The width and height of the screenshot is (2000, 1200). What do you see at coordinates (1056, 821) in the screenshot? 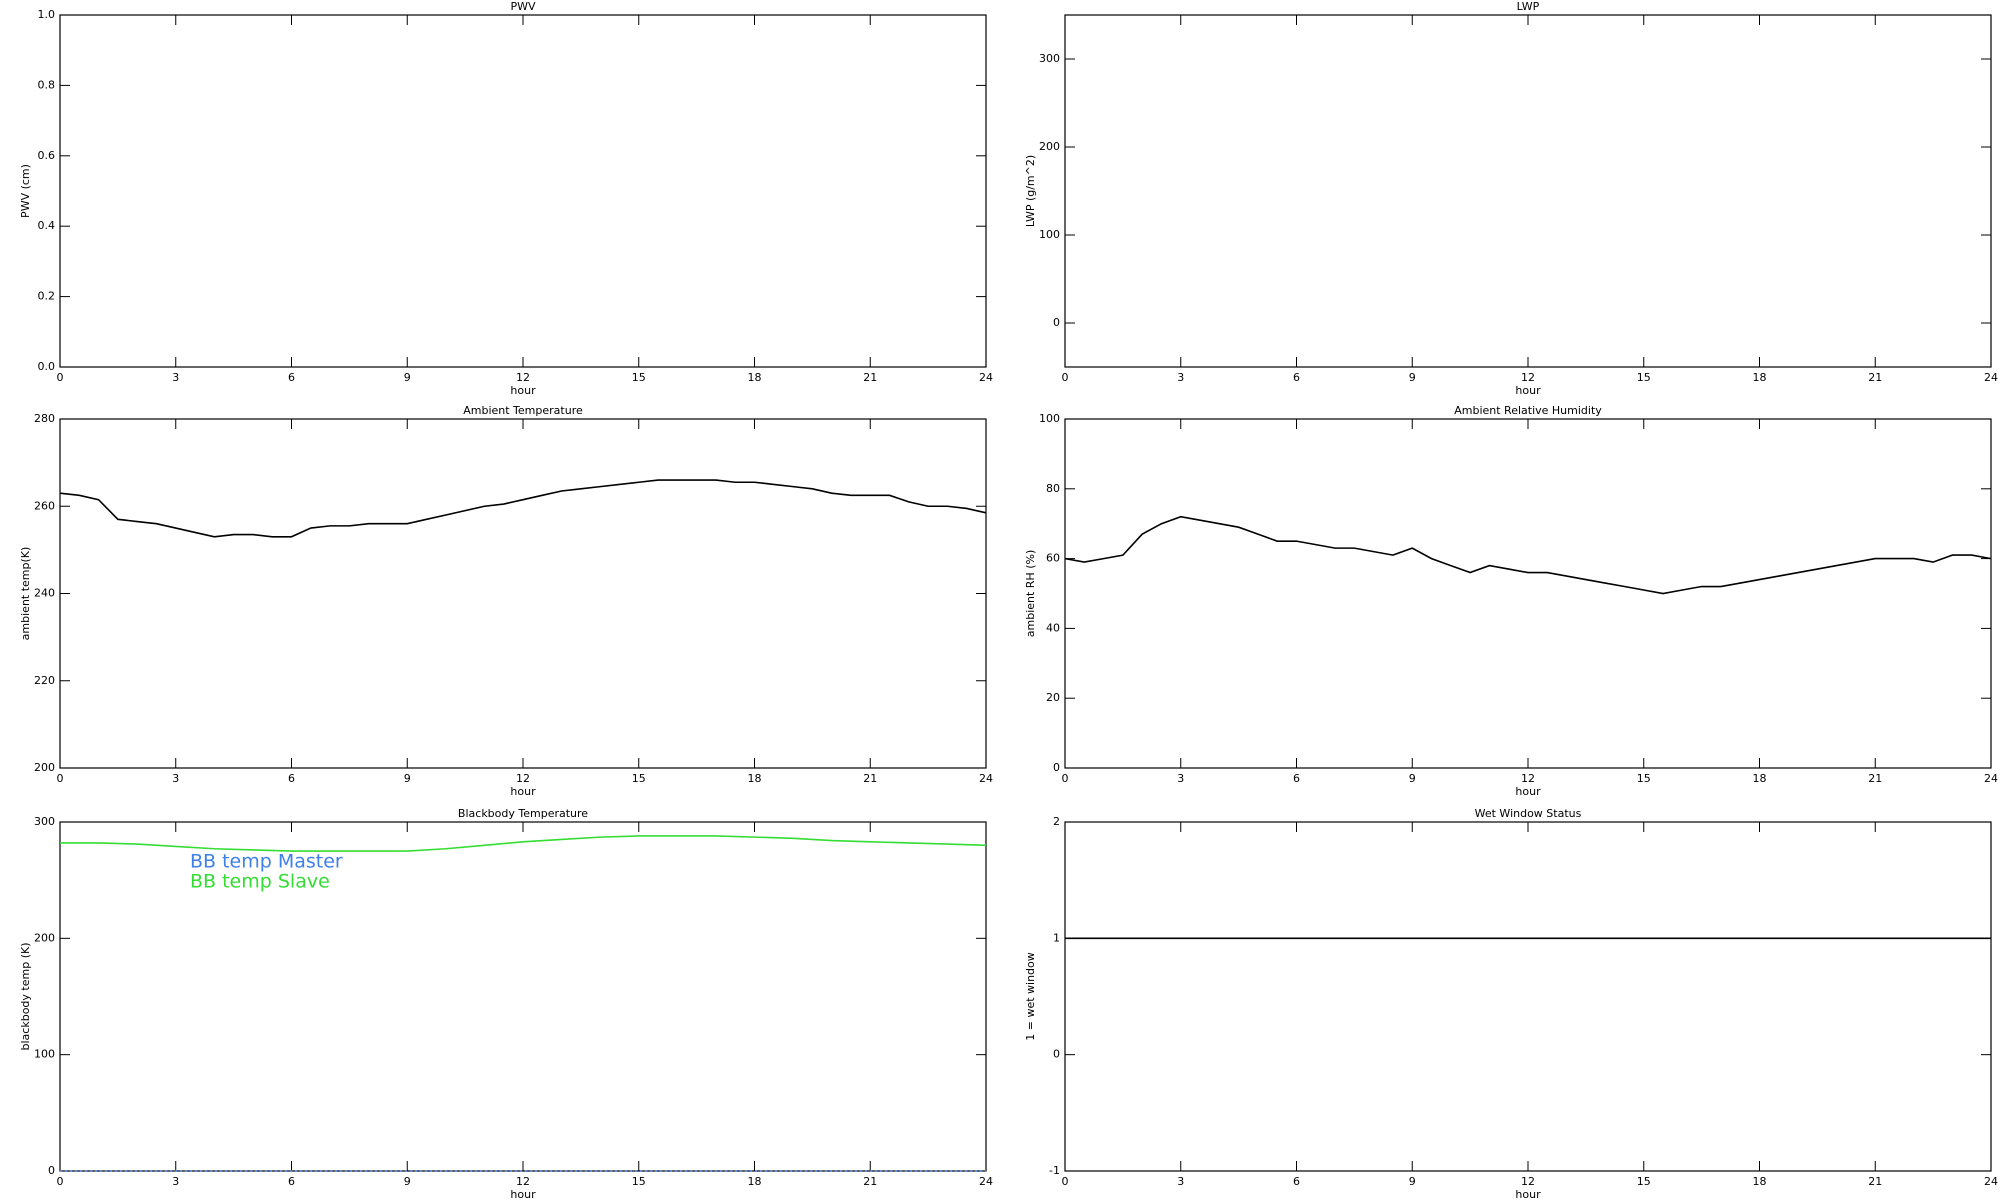
I see `y-tick-label: 2` at bounding box center [1056, 821].